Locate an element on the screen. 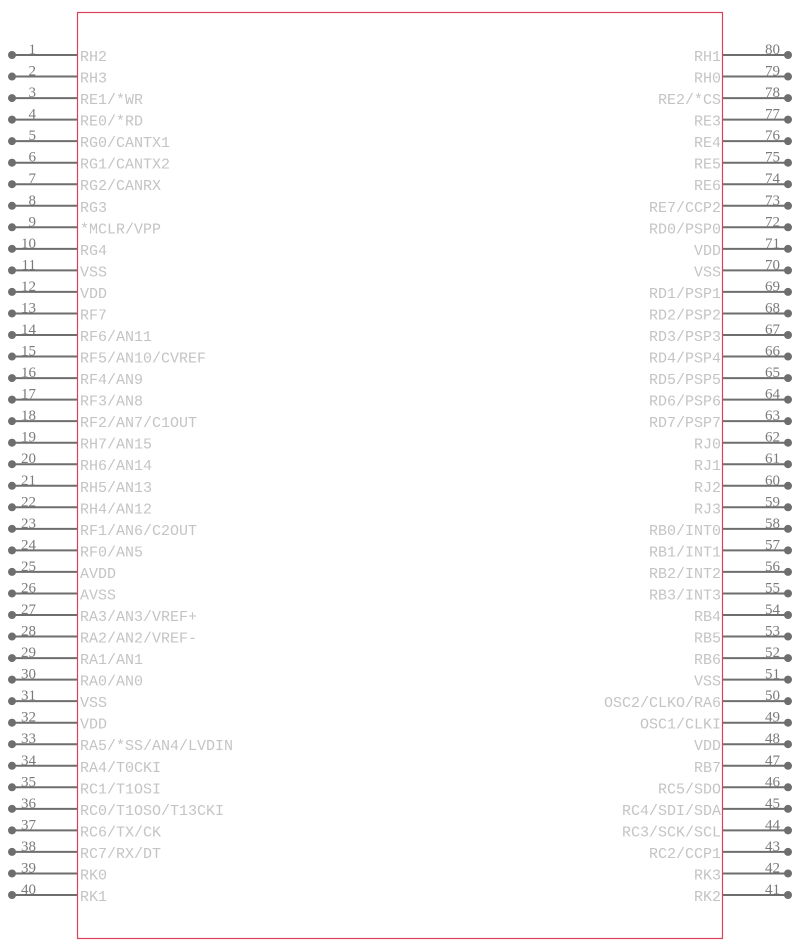 The width and height of the screenshot is (800, 951). pin-label: RB7 is located at coordinates (707, 768).